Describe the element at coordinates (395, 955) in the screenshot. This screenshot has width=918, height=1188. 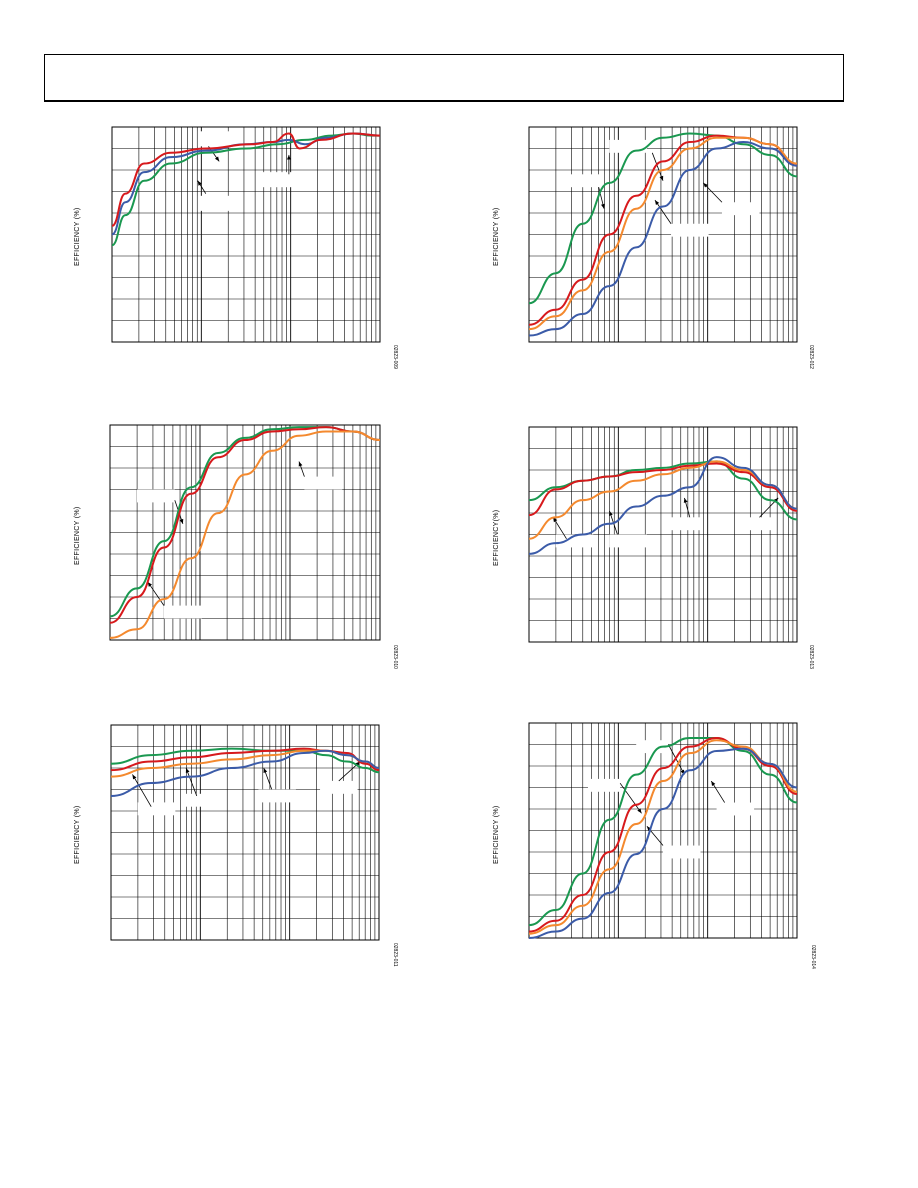
I see `figure-code: 02823-011` at that location.